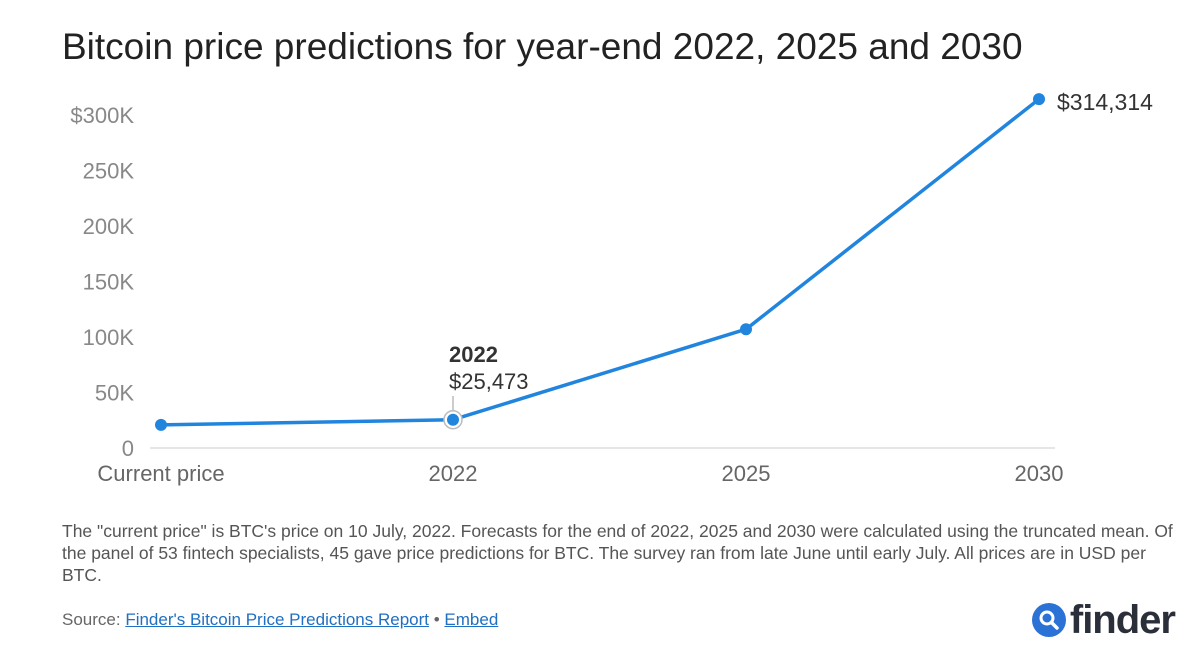 The width and height of the screenshot is (1203, 651). Describe the element at coordinates (453, 473) in the screenshot. I see `x-tick-label: 2022` at that location.